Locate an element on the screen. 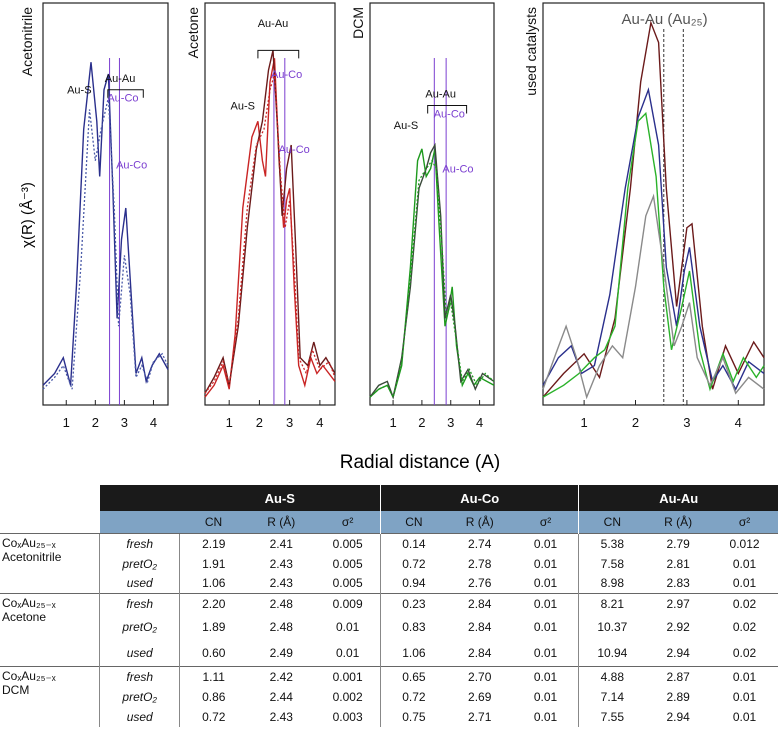  value-cell: 2.44 is located at coordinates (281, 696).